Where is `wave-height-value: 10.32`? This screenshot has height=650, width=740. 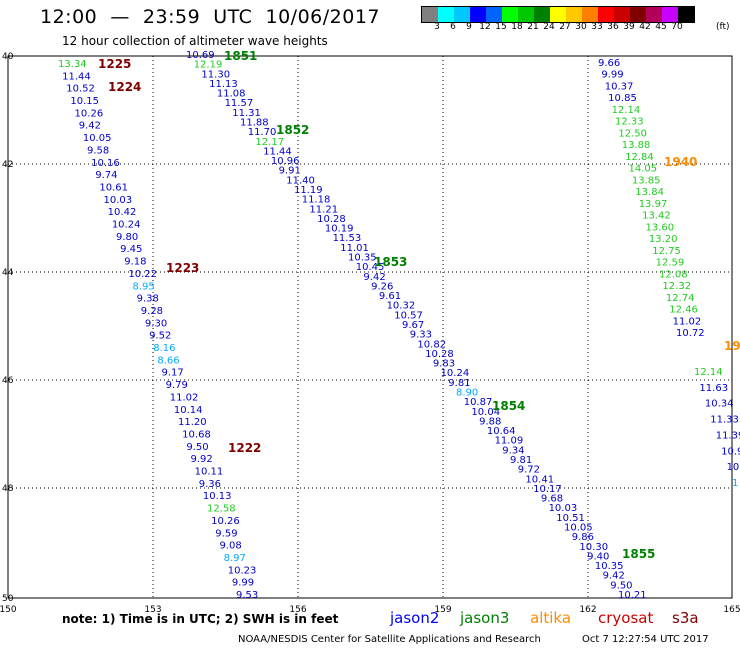 wave-height-value: 10.32 is located at coordinates (401, 306).